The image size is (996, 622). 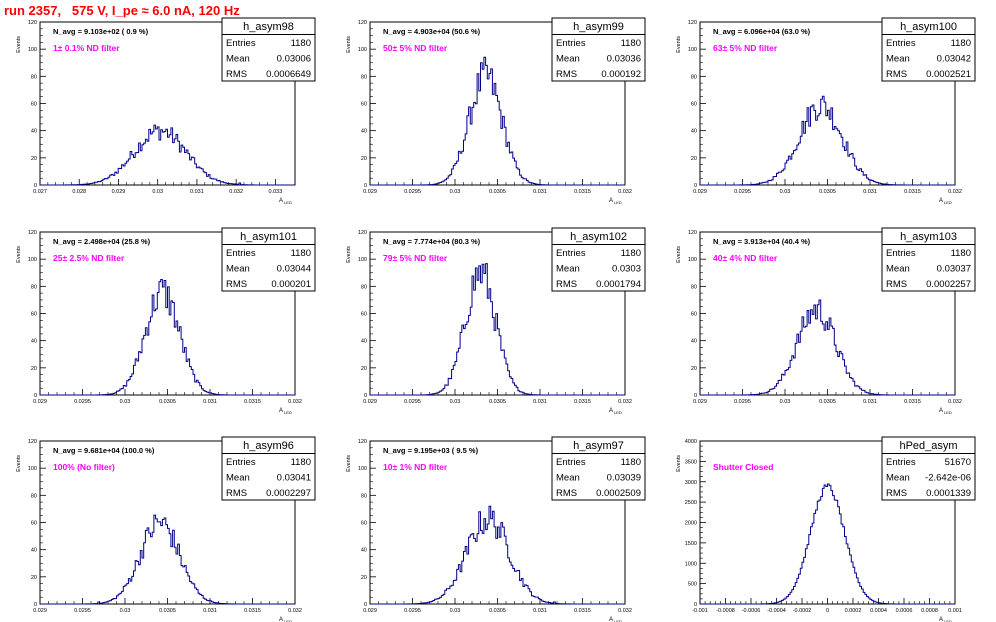 What do you see at coordinates (853, 611) in the screenshot?
I see `x-tick-label: 0.0002` at bounding box center [853, 611].